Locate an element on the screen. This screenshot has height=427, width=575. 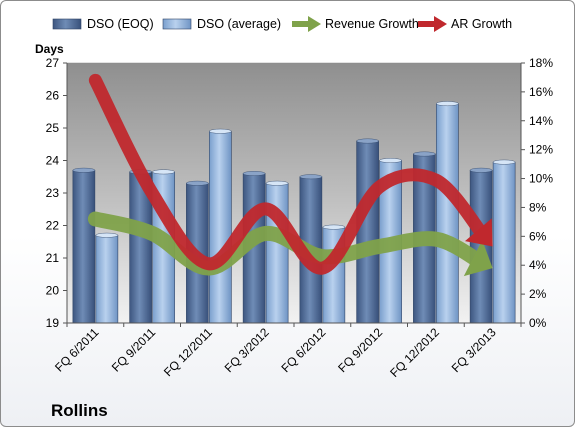
y-left-tick-20: 20 is located at coordinates (53, 291).